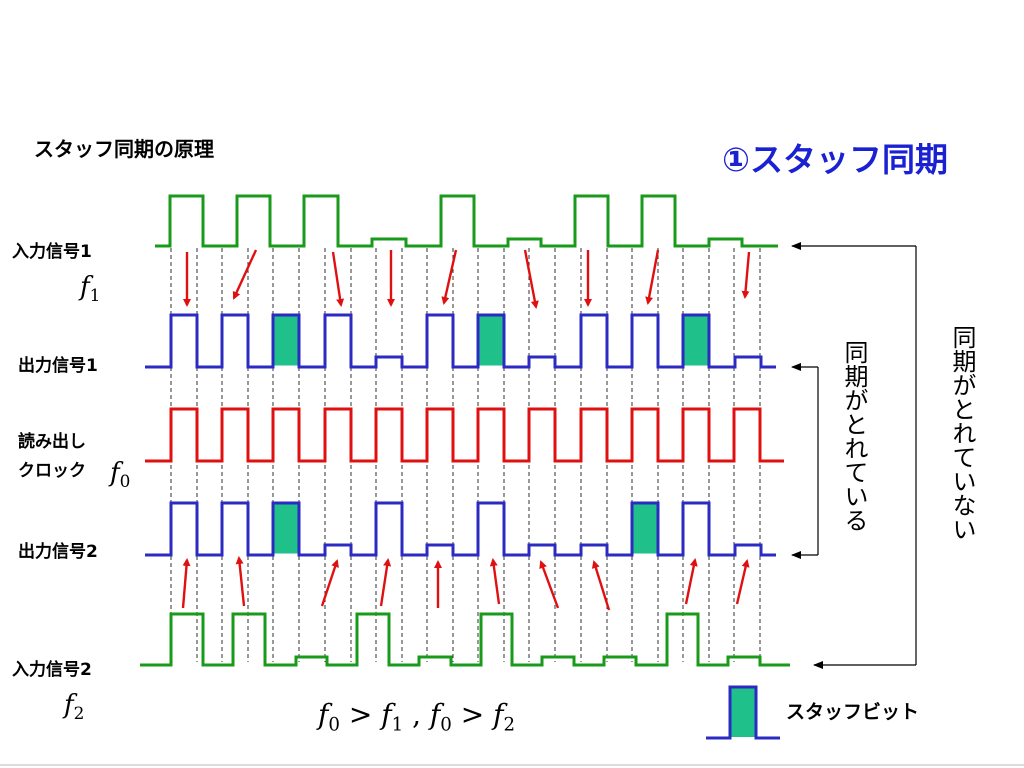 The width and height of the screenshot is (1024, 768). What do you see at coordinates (835, 159) in the screenshot?
I see `slide-title: ①スタッフ同期` at bounding box center [835, 159].